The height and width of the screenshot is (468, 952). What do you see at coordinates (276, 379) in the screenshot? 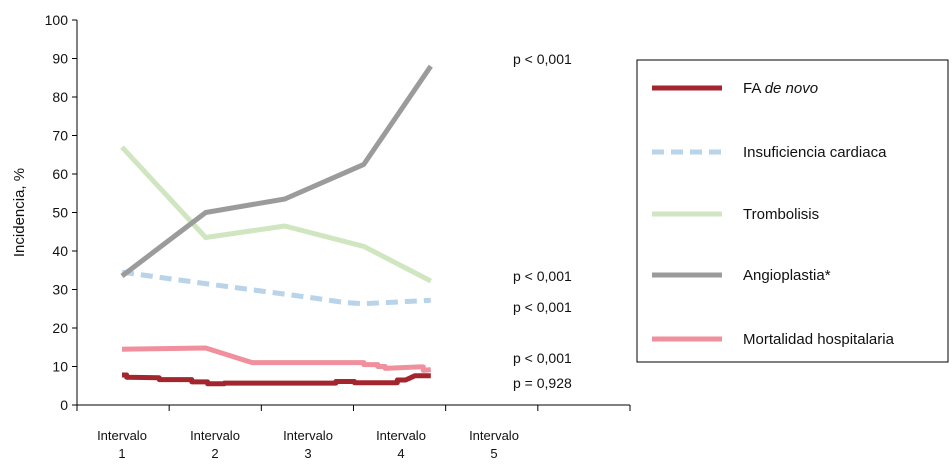
I see `series-line-fa-de-novo` at bounding box center [276, 379].